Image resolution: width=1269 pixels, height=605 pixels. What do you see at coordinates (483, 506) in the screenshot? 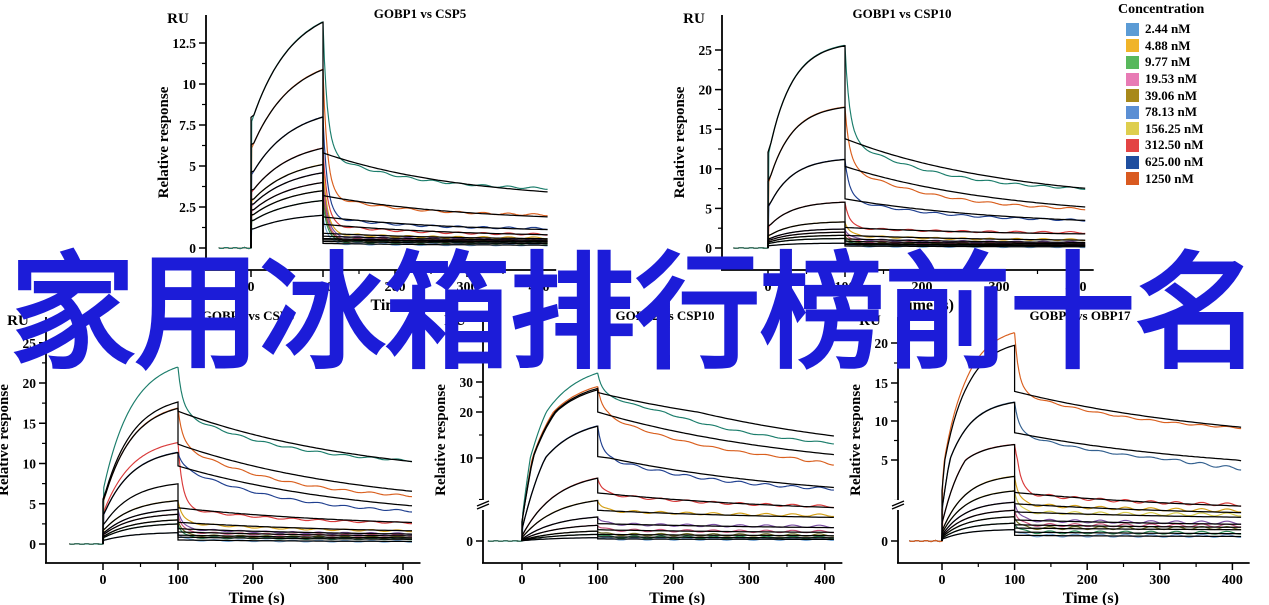
I see `axis-break-icon` at bounding box center [483, 506].